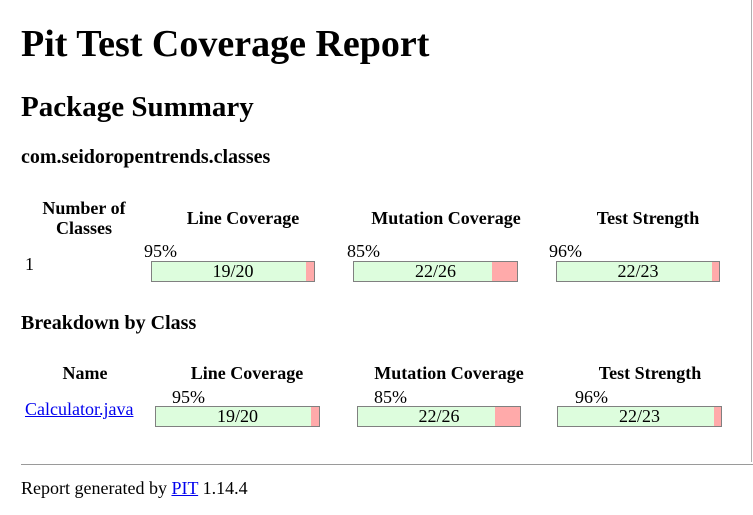 The image size is (753, 515). What do you see at coordinates (648, 218) in the screenshot?
I see `col-header-test-strength: Test Strength` at bounding box center [648, 218].